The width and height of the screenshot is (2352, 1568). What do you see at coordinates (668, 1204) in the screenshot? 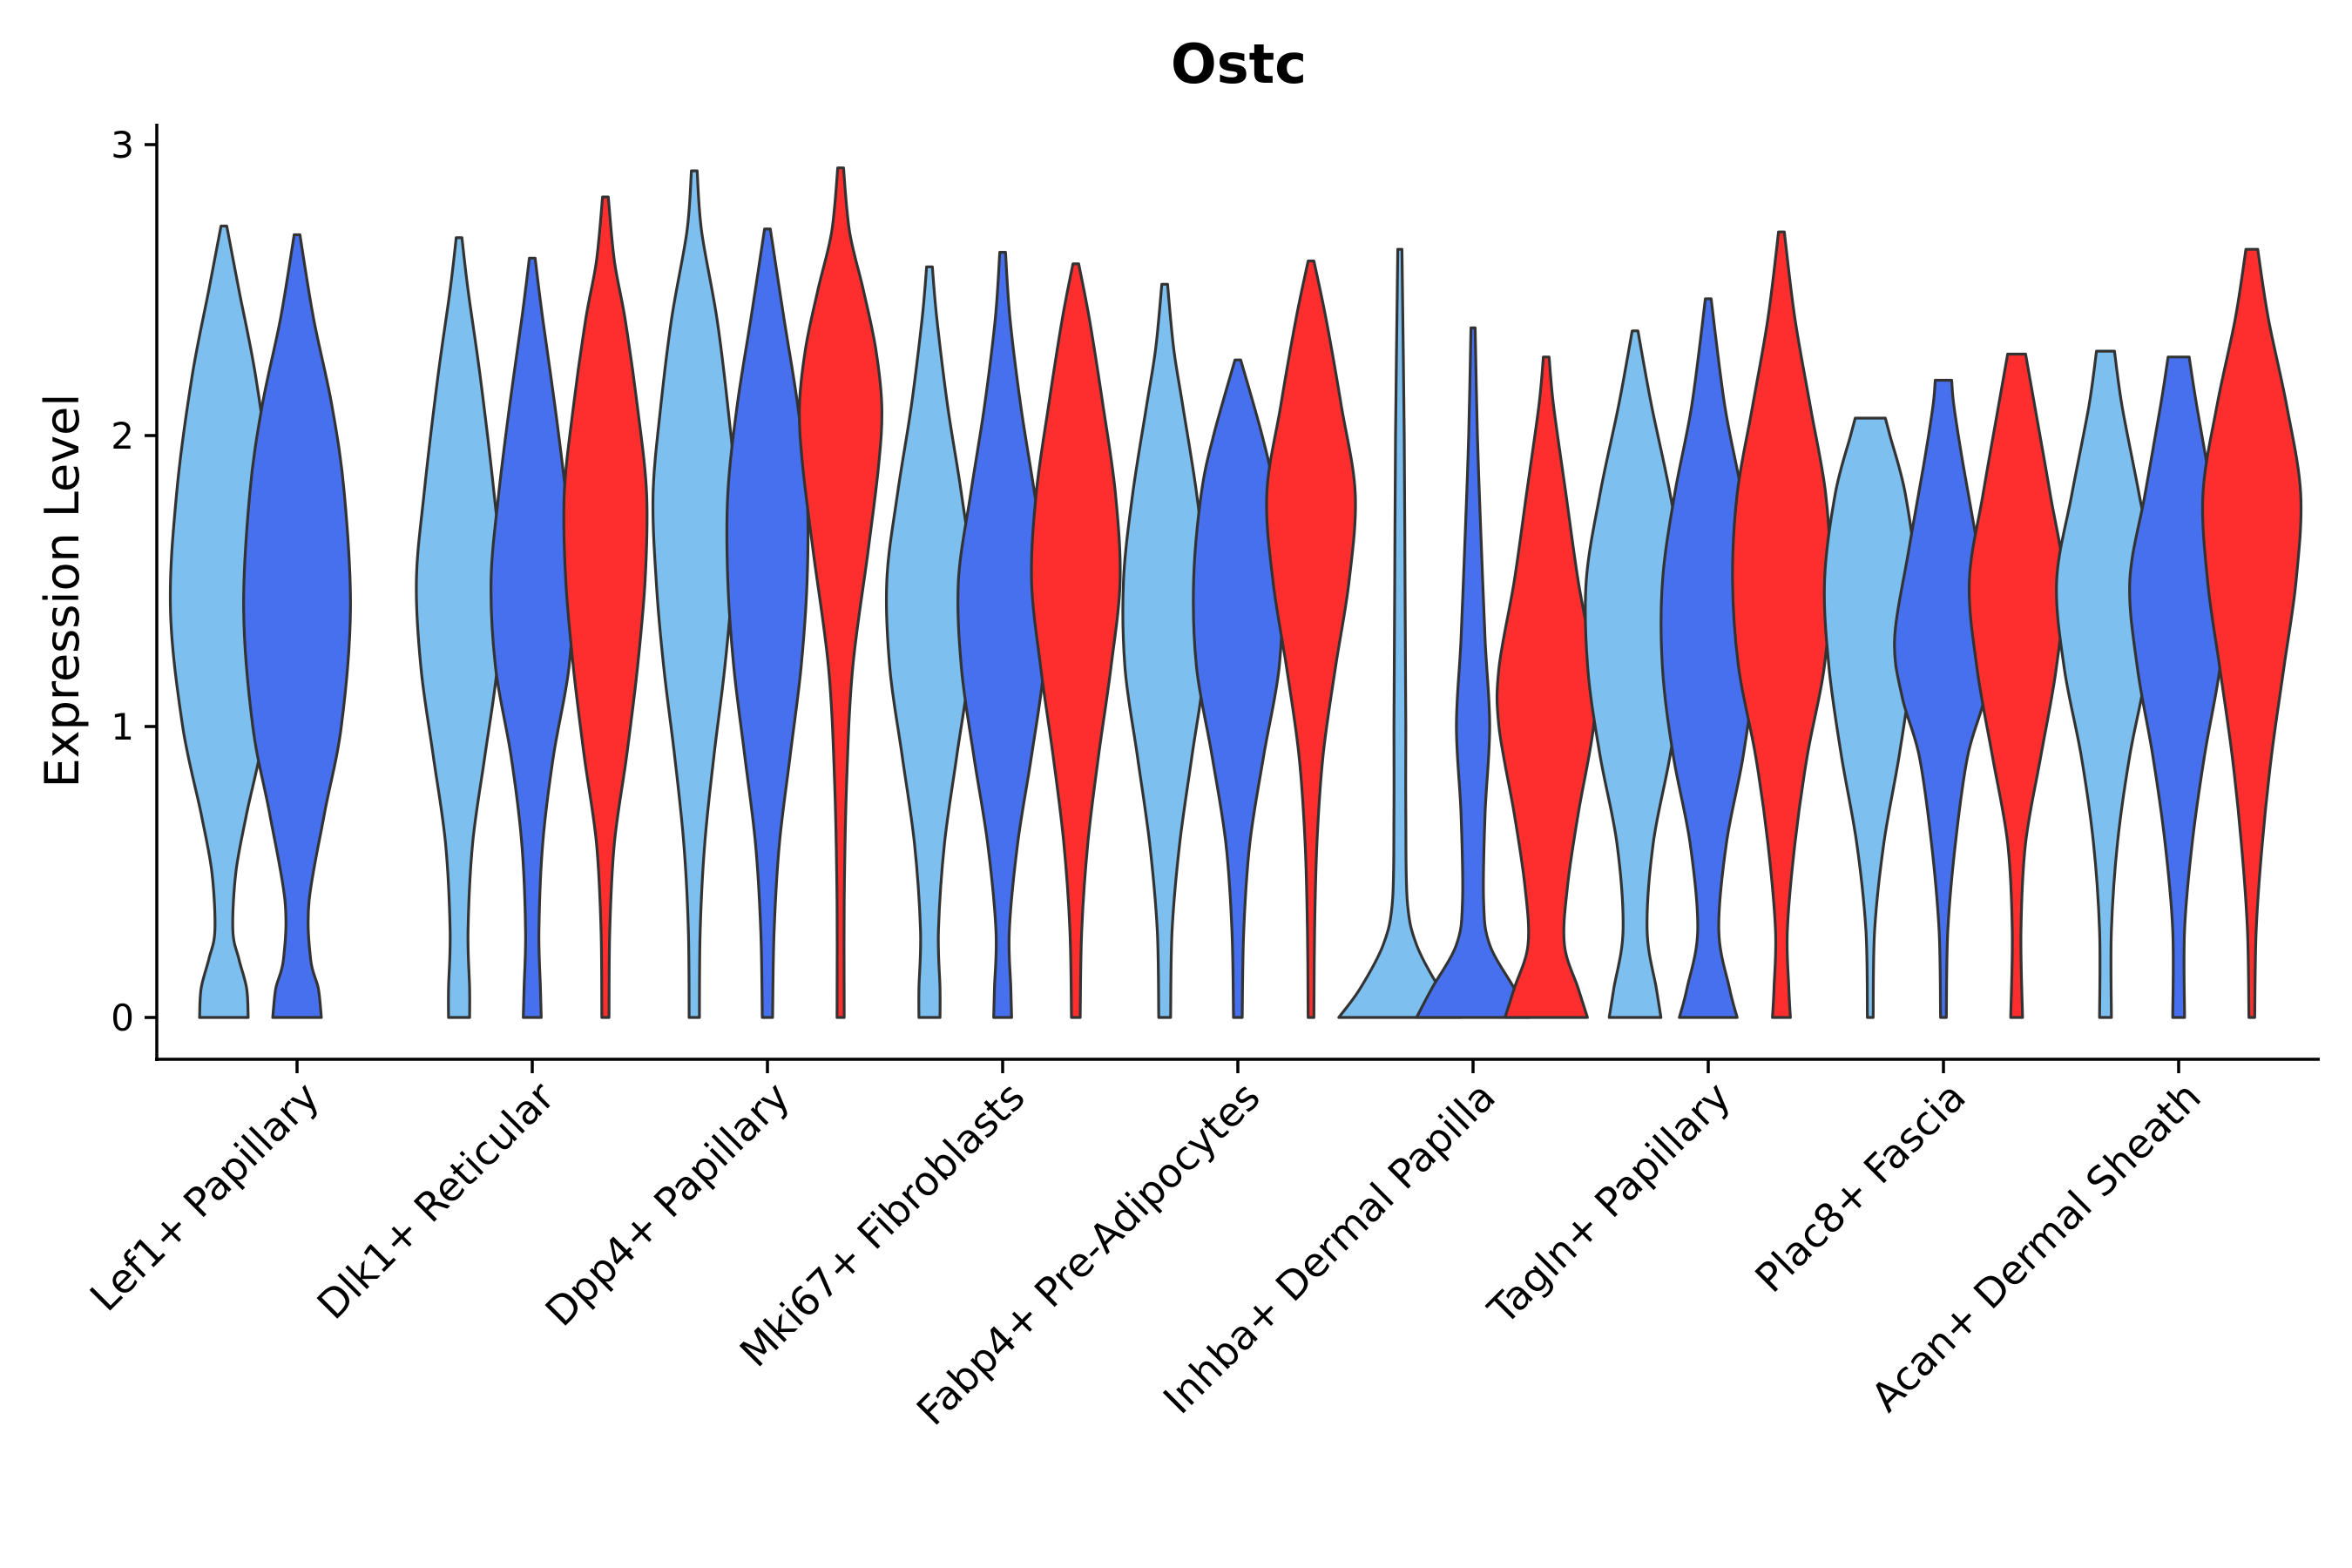
I see `x-tick-label: Dpp4+ Papillary` at bounding box center [668, 1204].